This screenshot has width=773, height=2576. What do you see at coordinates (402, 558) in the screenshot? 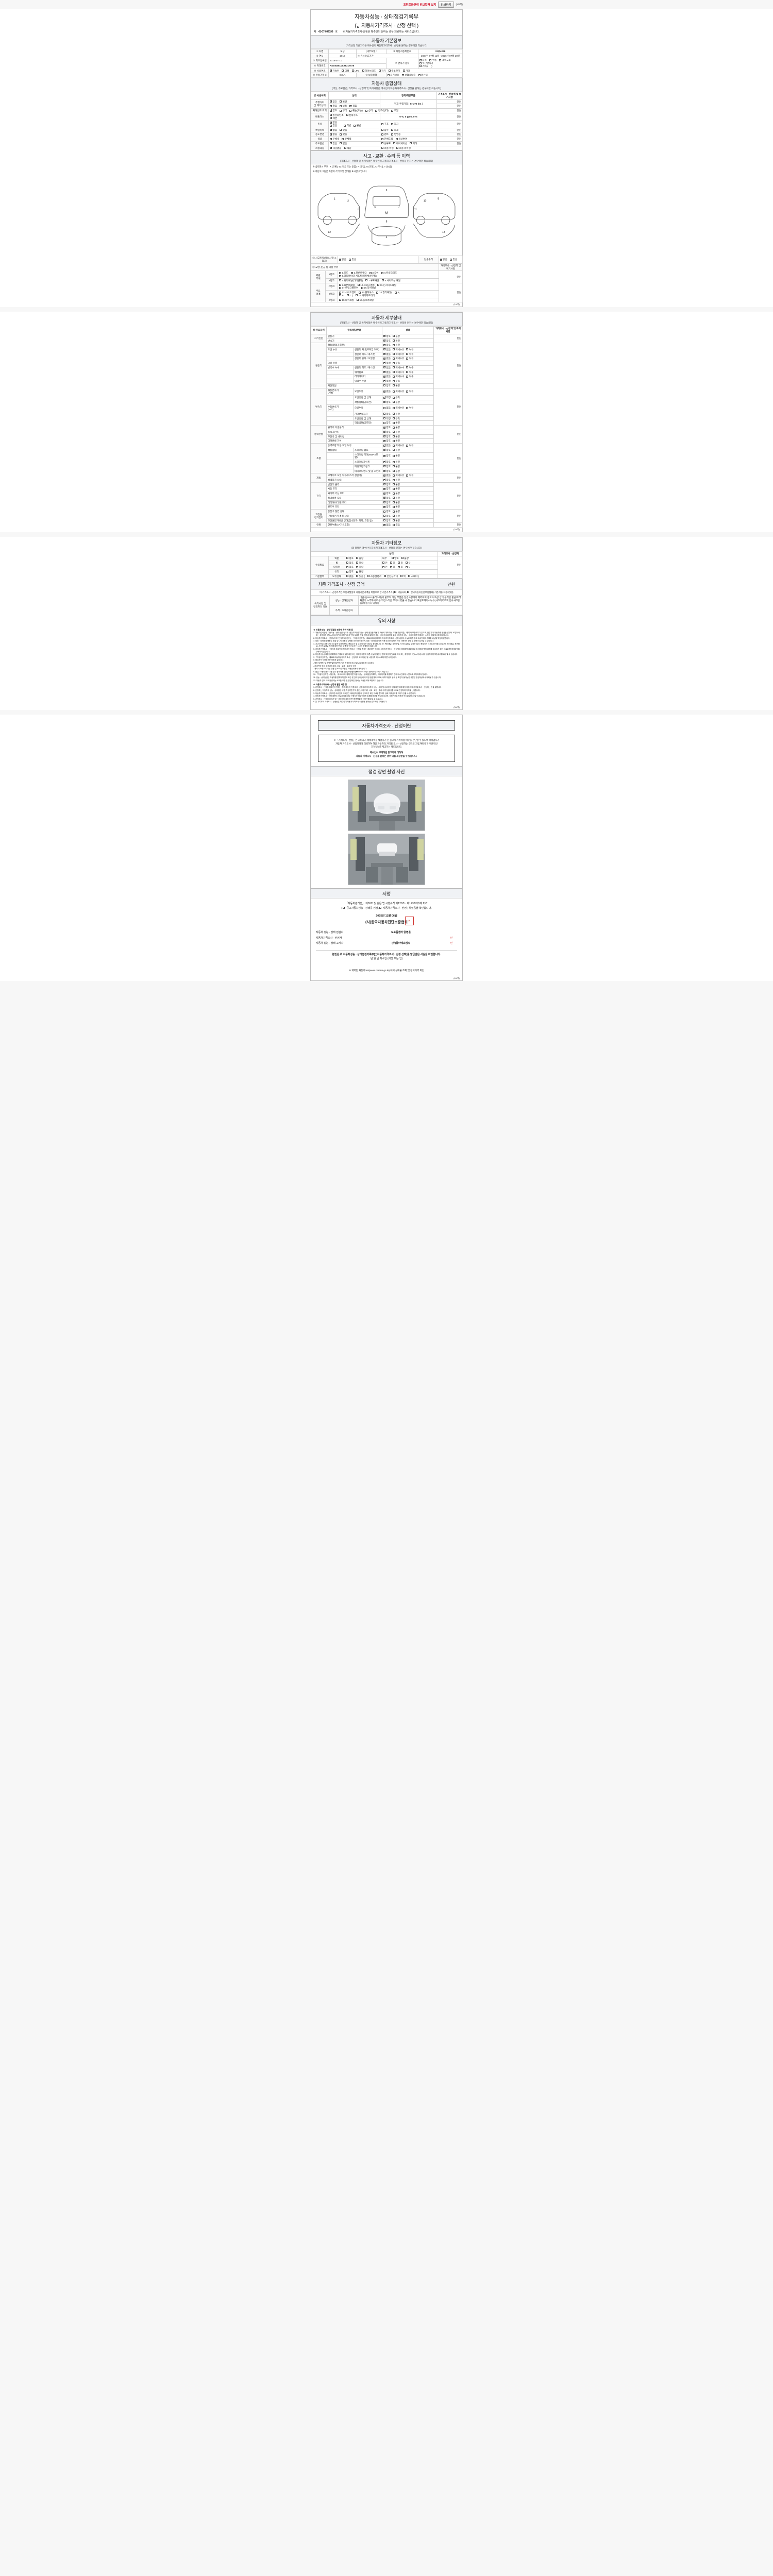
I see `checkbox-etc-inner-bad` at bounding box center [402, 558].